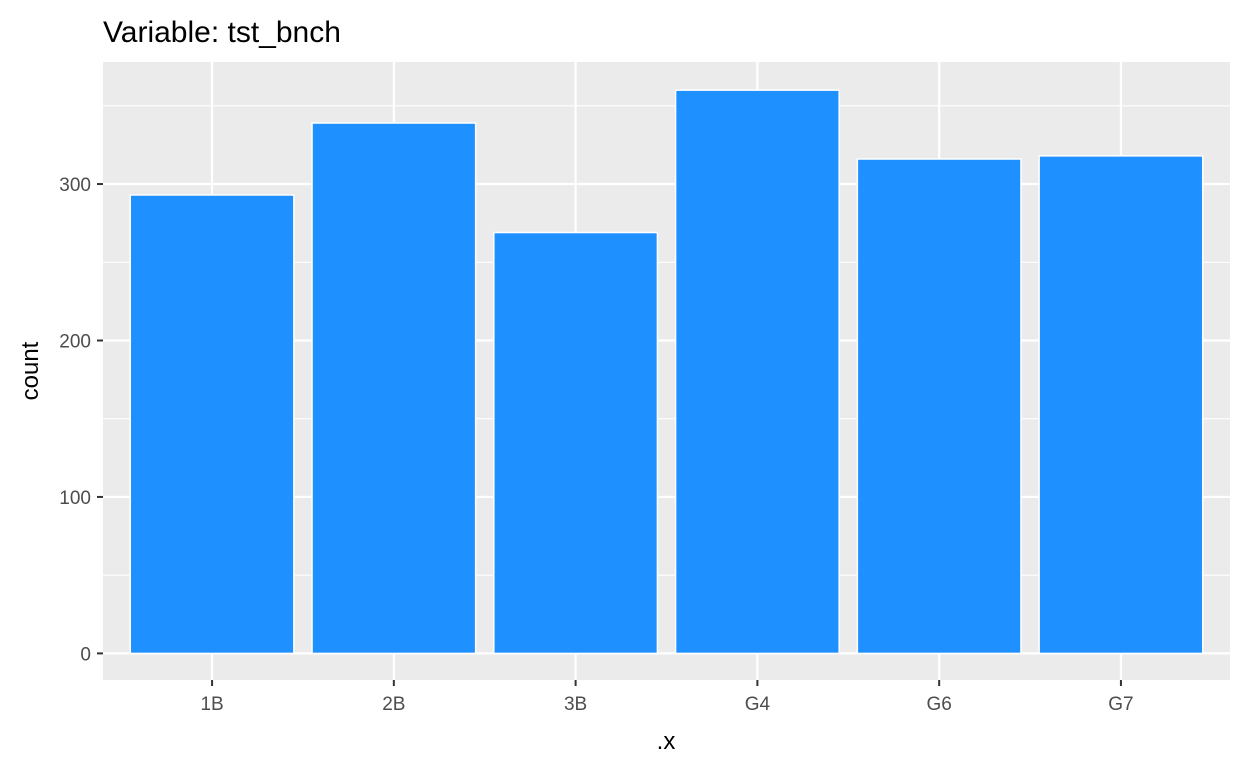  I want to click on chart-title: Variable: tst_bnch, so click(222, 32).